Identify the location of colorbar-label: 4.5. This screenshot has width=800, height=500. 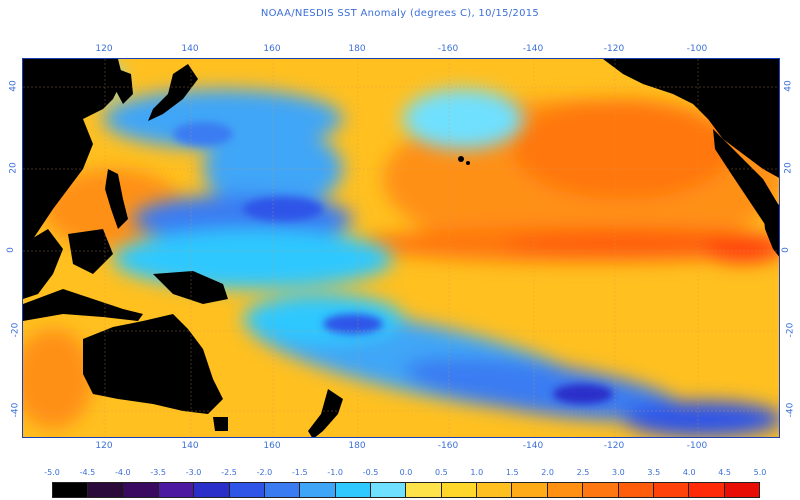
(724, 472).